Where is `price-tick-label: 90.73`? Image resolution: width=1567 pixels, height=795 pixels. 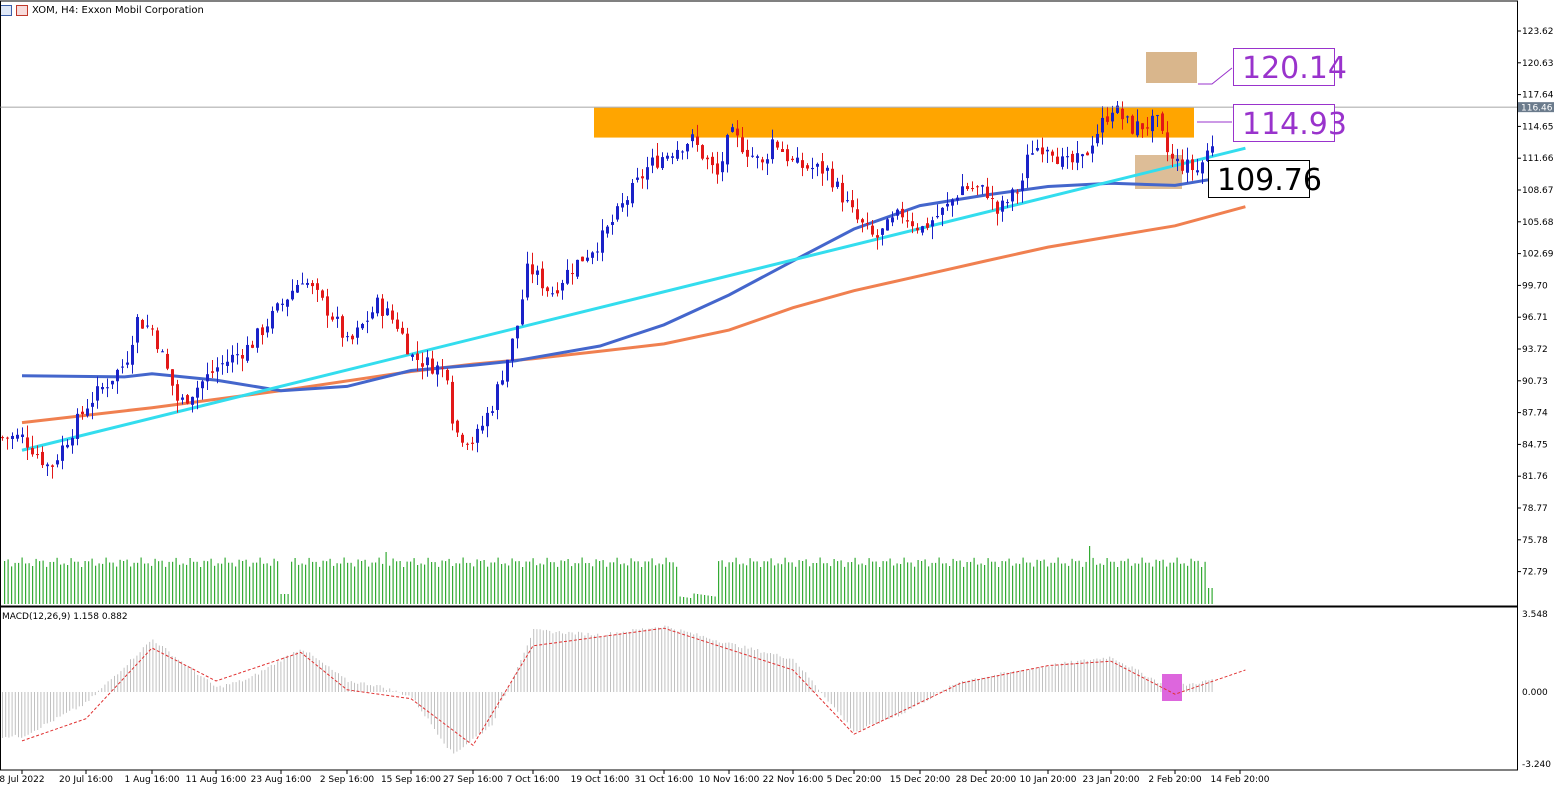
price-tick-label: 90.73 is located at coordinates (1535, 382).